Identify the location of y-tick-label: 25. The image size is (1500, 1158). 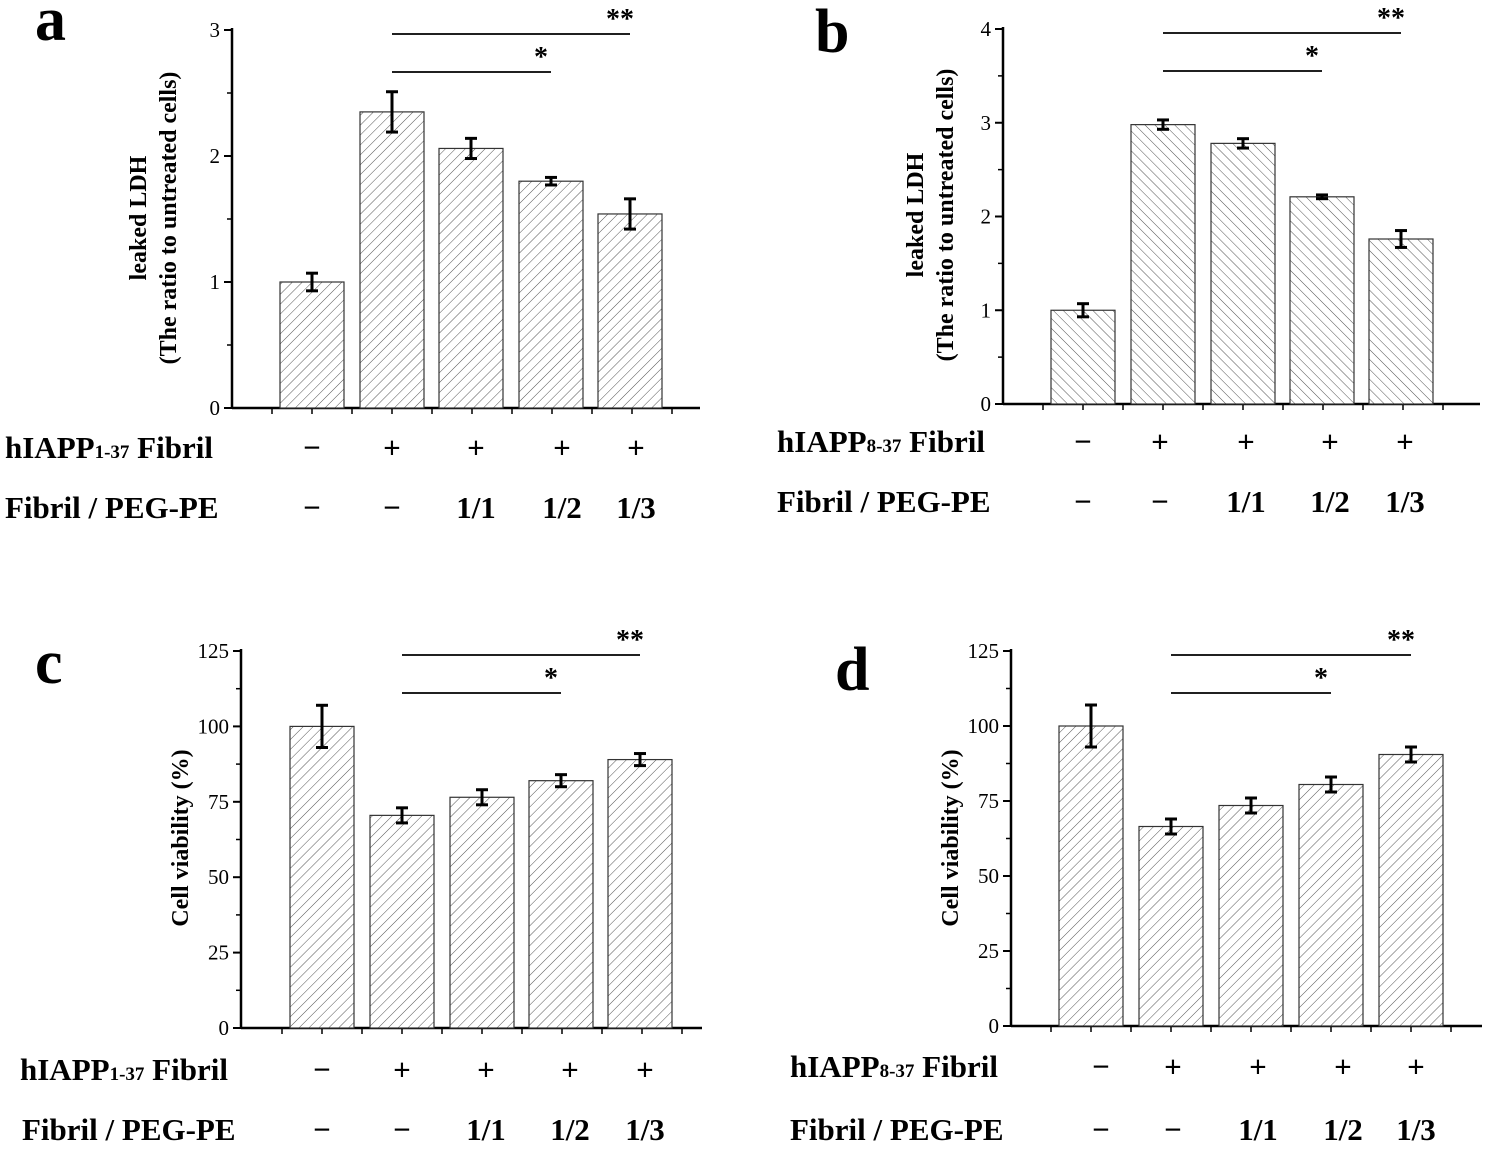
(988, 951).